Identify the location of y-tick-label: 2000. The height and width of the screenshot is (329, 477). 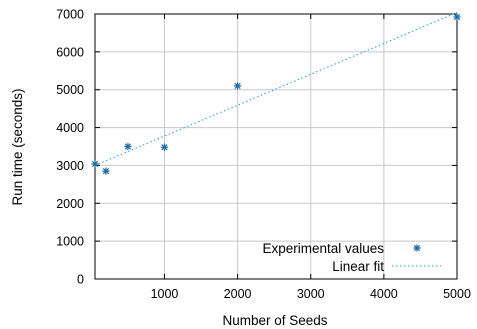
(70, 204).